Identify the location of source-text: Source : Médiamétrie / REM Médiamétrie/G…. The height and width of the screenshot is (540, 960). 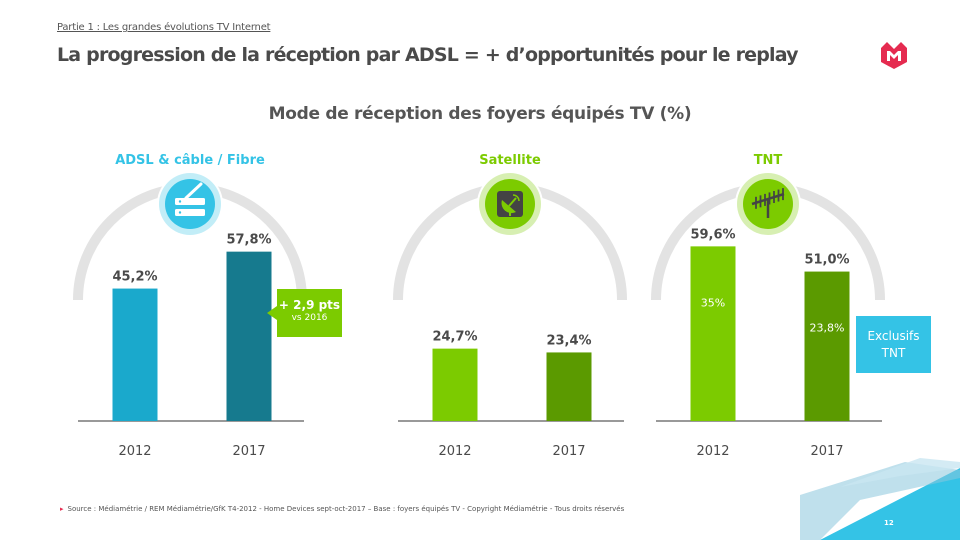
(346, 509).